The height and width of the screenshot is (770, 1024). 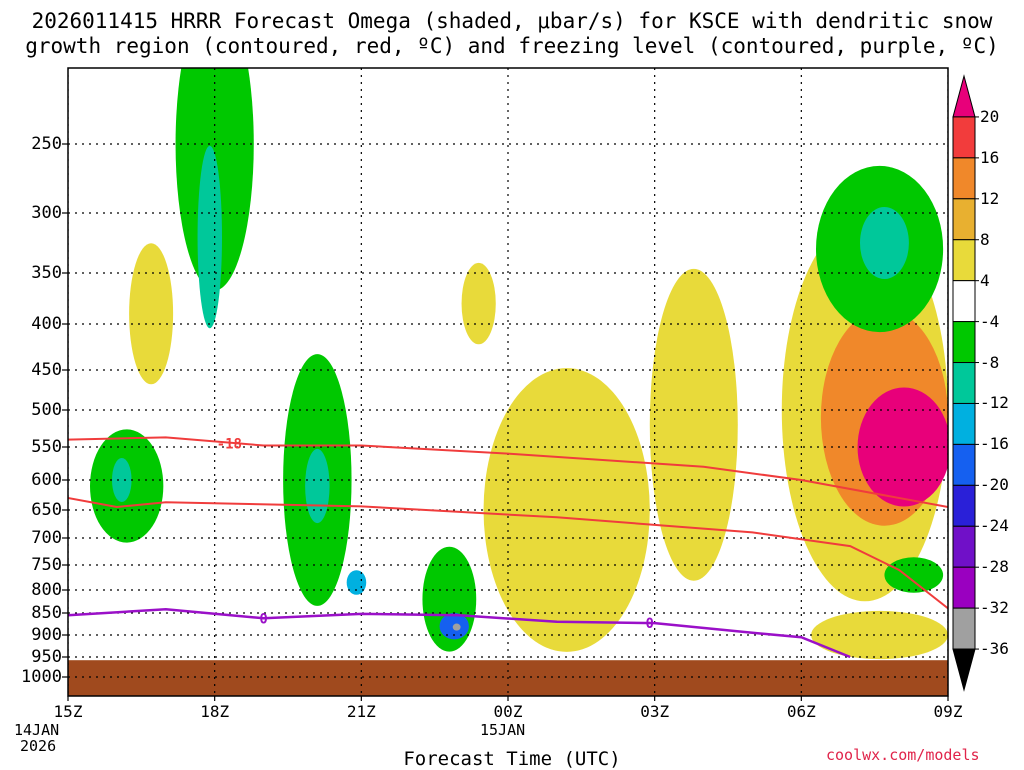 What do you see at coordinates (994, 649) in the screenshot?
I see `colorbar-label-13: -36` at bounding box center [994, 649].